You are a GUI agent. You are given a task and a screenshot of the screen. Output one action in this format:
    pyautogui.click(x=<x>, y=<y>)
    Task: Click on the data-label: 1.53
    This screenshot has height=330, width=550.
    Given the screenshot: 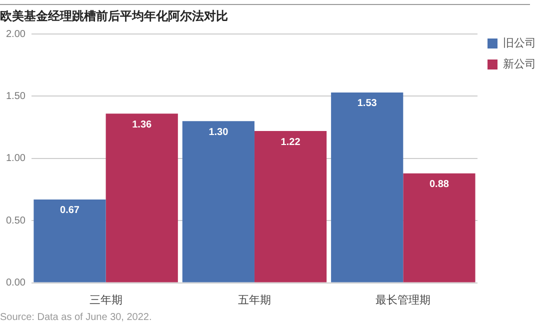 What is the action you would take?
    pyautogui.click(x=367, y=104)
    